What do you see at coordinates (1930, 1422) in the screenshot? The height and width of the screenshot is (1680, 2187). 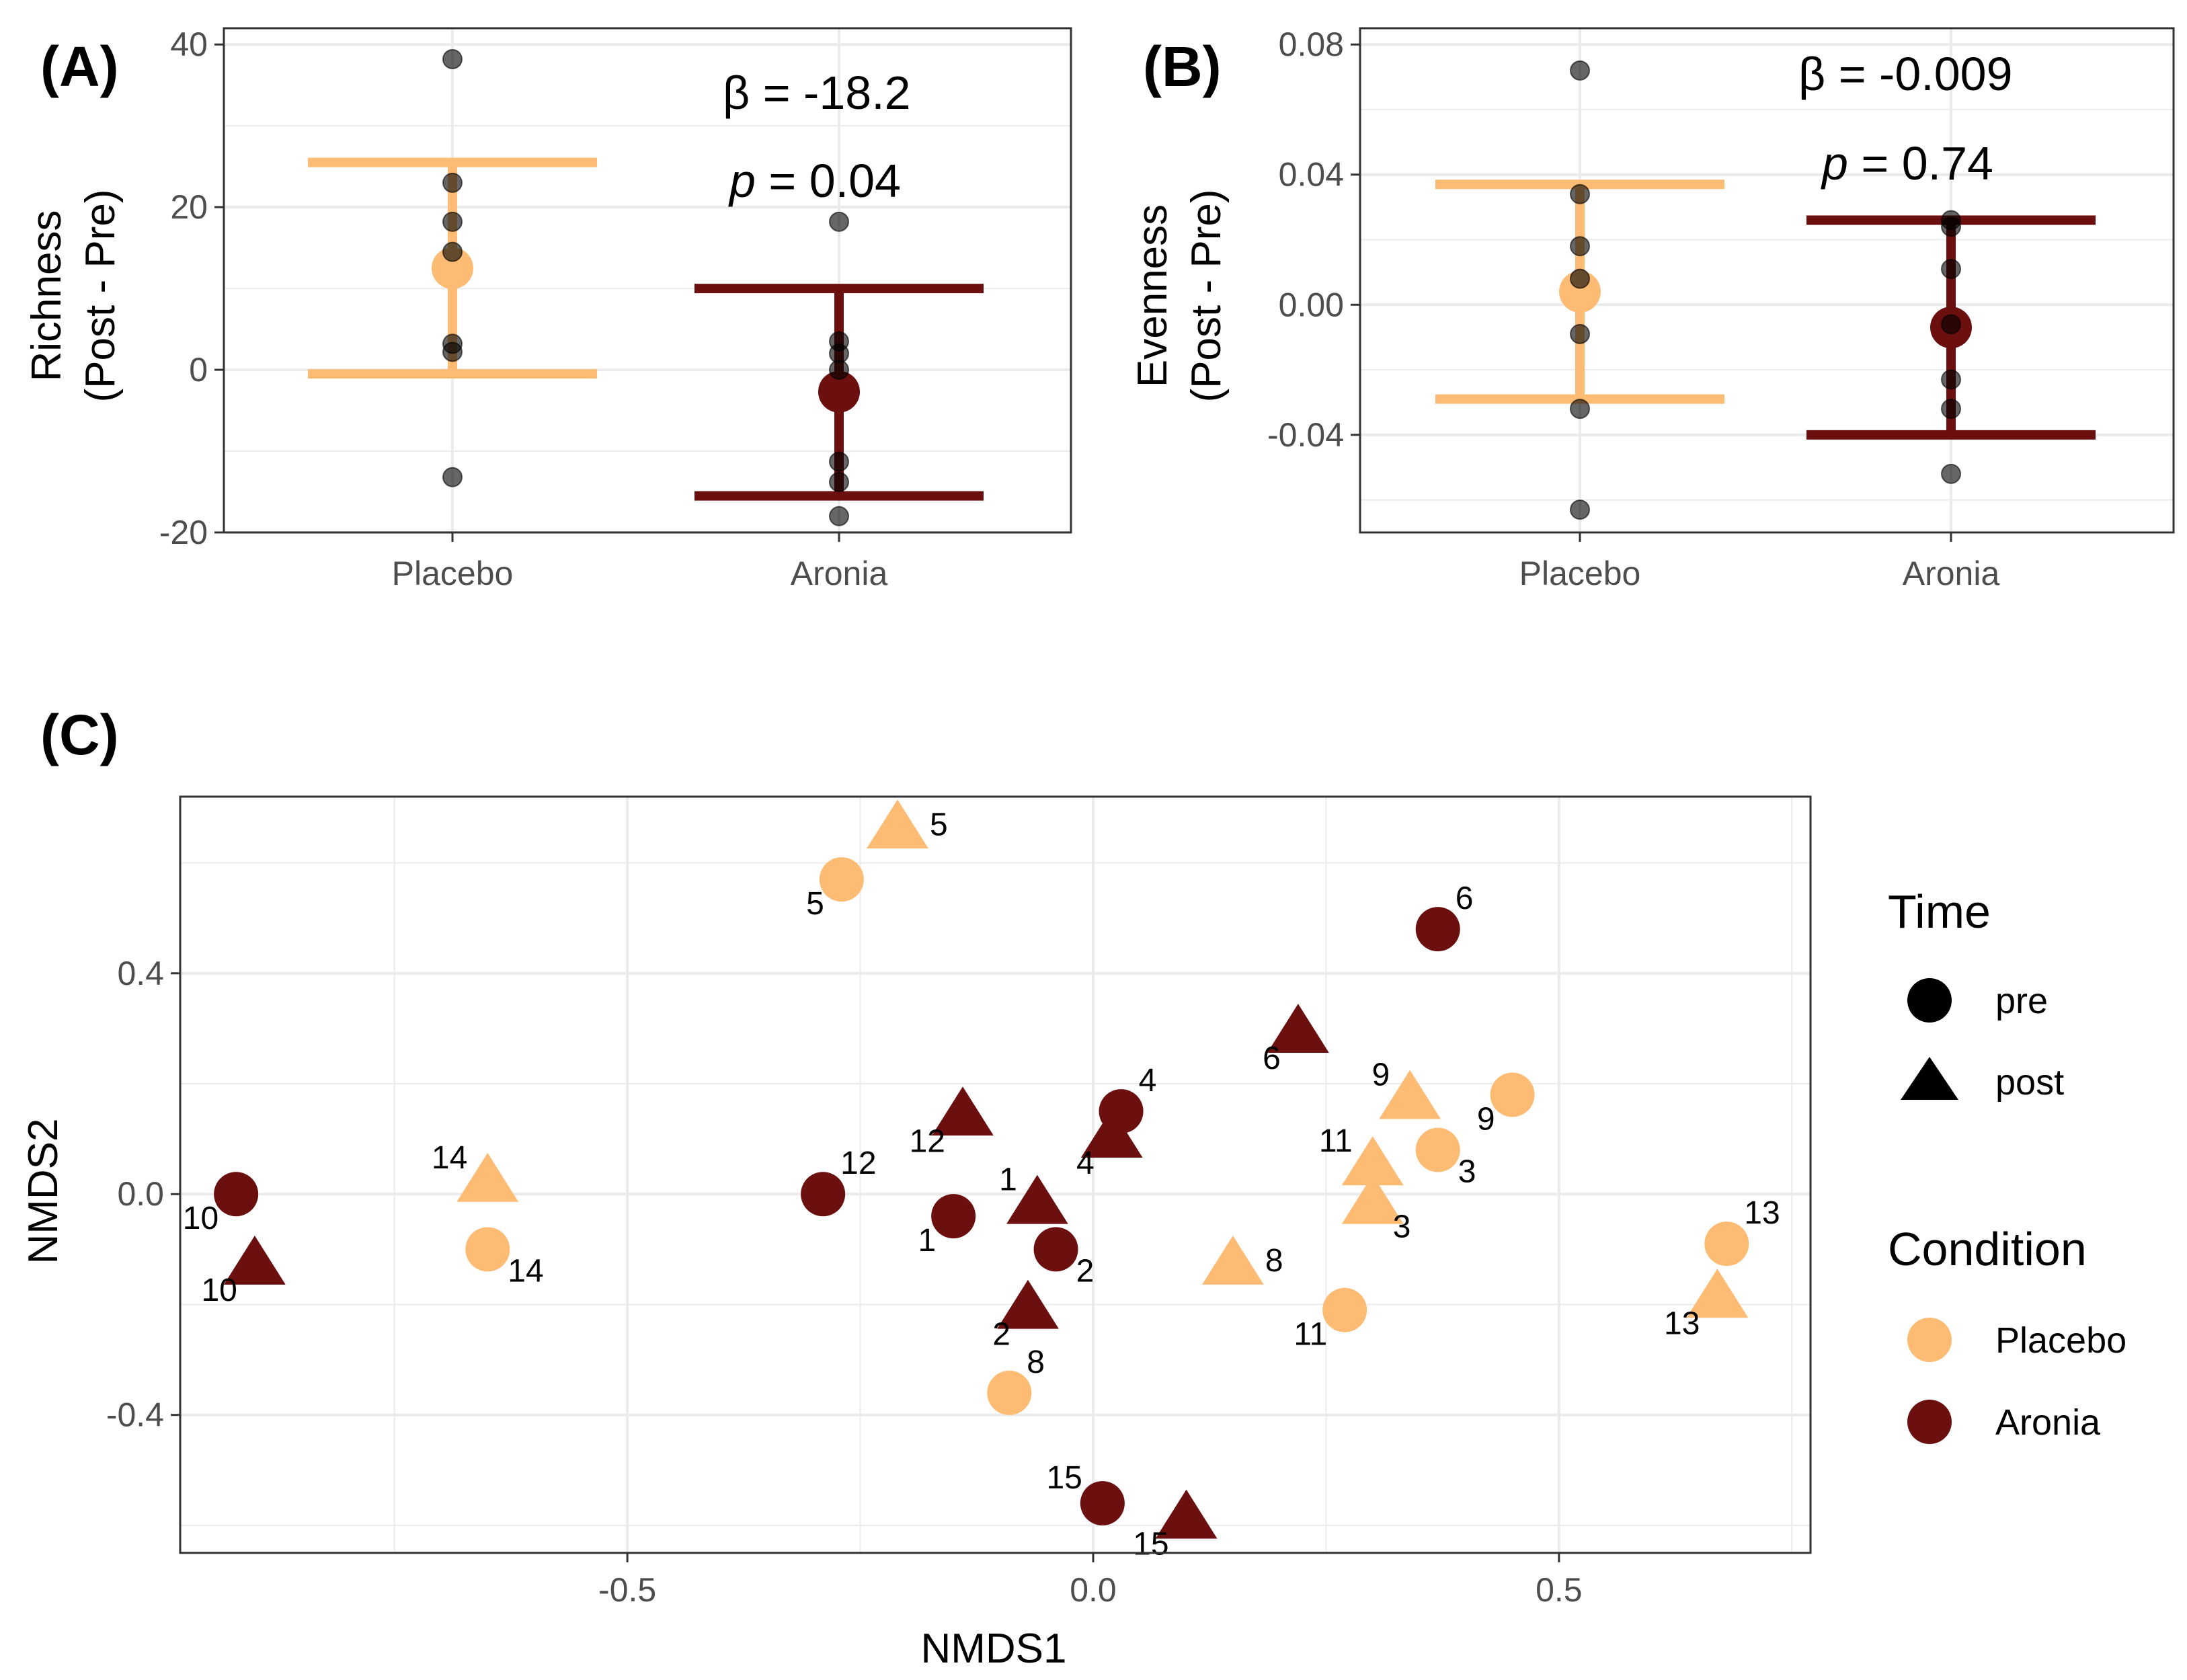 I see `legend-aronia-swatch` at bounding box center [1930, 1422].